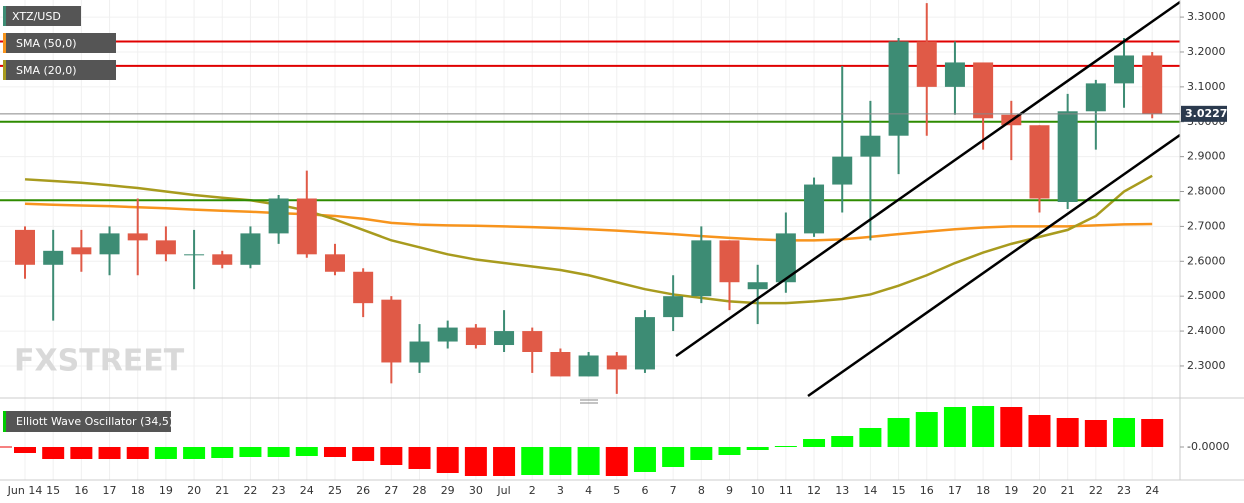 This screenshot has height=503, width=1244. What do you see at coordinates (588, 222) in the screenshot?
I see `sma-line` at bounding box center [588, 222].